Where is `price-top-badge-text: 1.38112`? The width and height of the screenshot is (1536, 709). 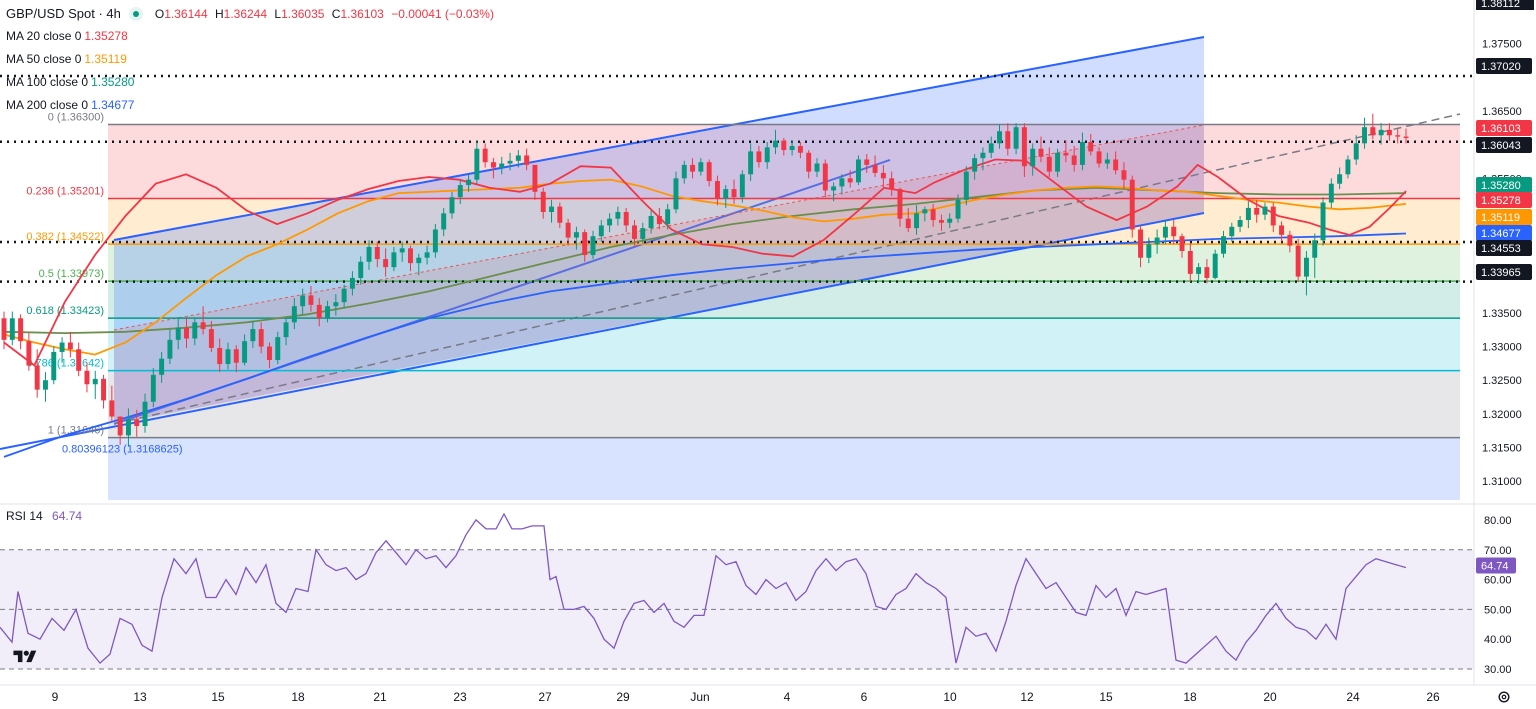
price-top-badge-text: 1.38112 is located at coordinates (1500, 5).